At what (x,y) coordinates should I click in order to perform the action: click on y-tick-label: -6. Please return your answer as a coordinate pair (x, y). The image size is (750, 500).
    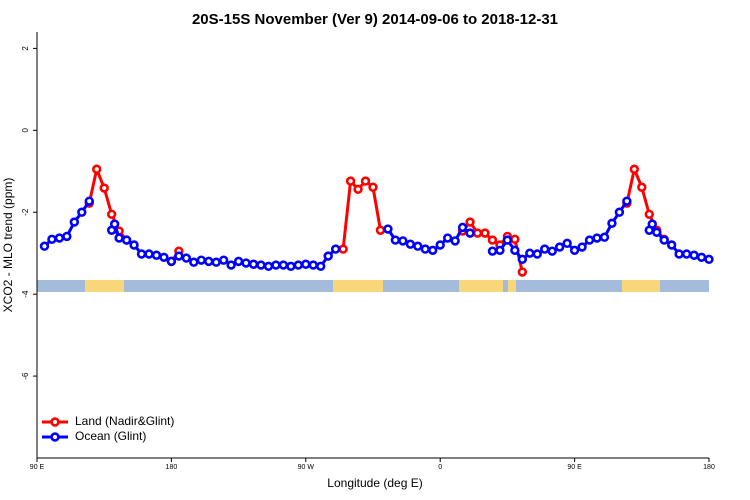
    Looking at the image, I should click on (25, 376).